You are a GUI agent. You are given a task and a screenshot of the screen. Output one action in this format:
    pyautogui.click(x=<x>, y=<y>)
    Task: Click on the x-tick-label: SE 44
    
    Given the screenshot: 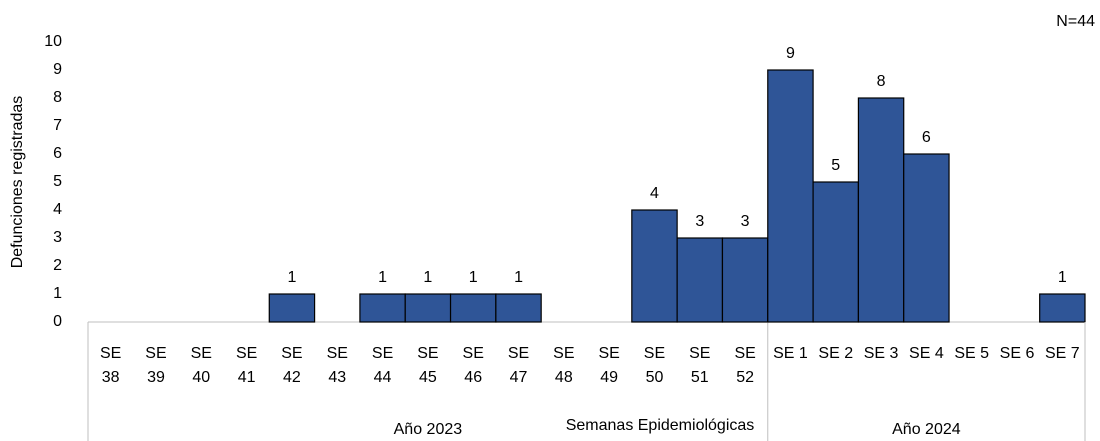 What is the action you would take?
    pyautogui.click(x=382, y=365)
    